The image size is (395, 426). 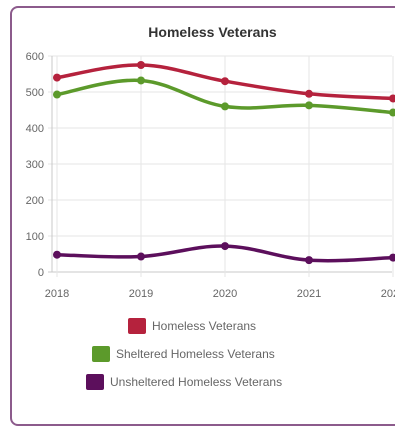 I want to click on y-tick-label: 100, so click(x=35, y=237).